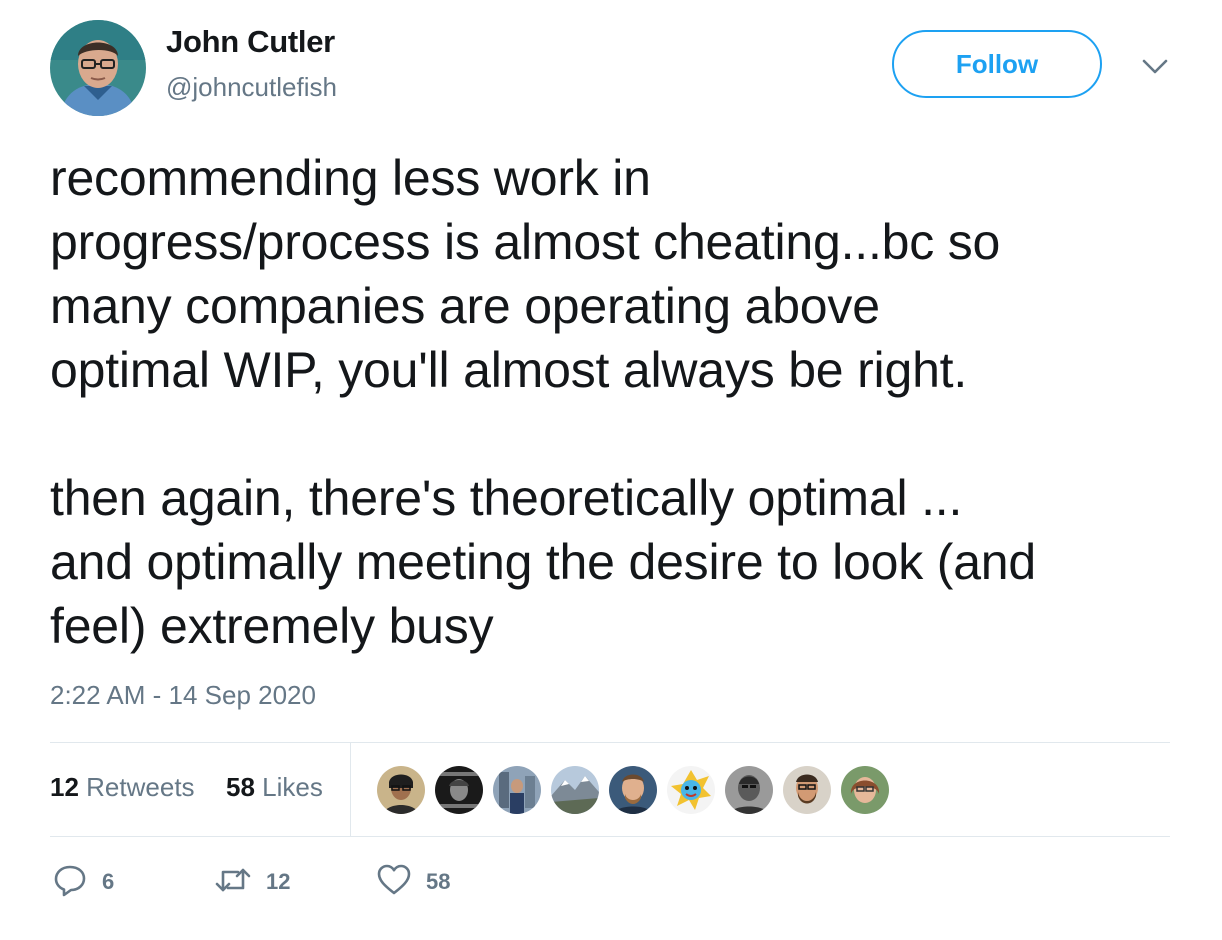  I want to click on reply-icon, so click(70, 882).